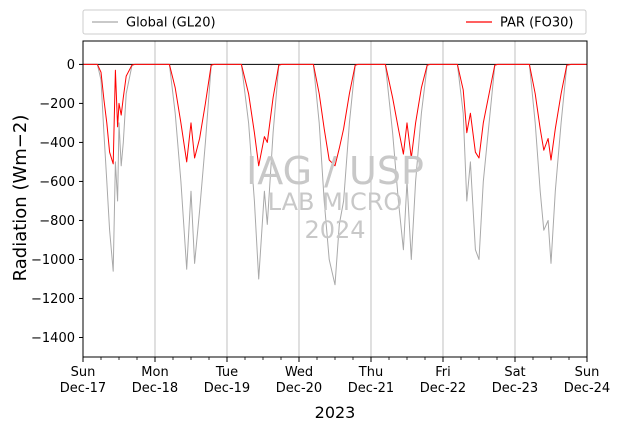 Image resolution: width=621 pixels, height=434 pixels. Describe the element at coordinates (515, 388) in the screenshot. I see `x-tick-label-date-6: Dec-23` at that location.